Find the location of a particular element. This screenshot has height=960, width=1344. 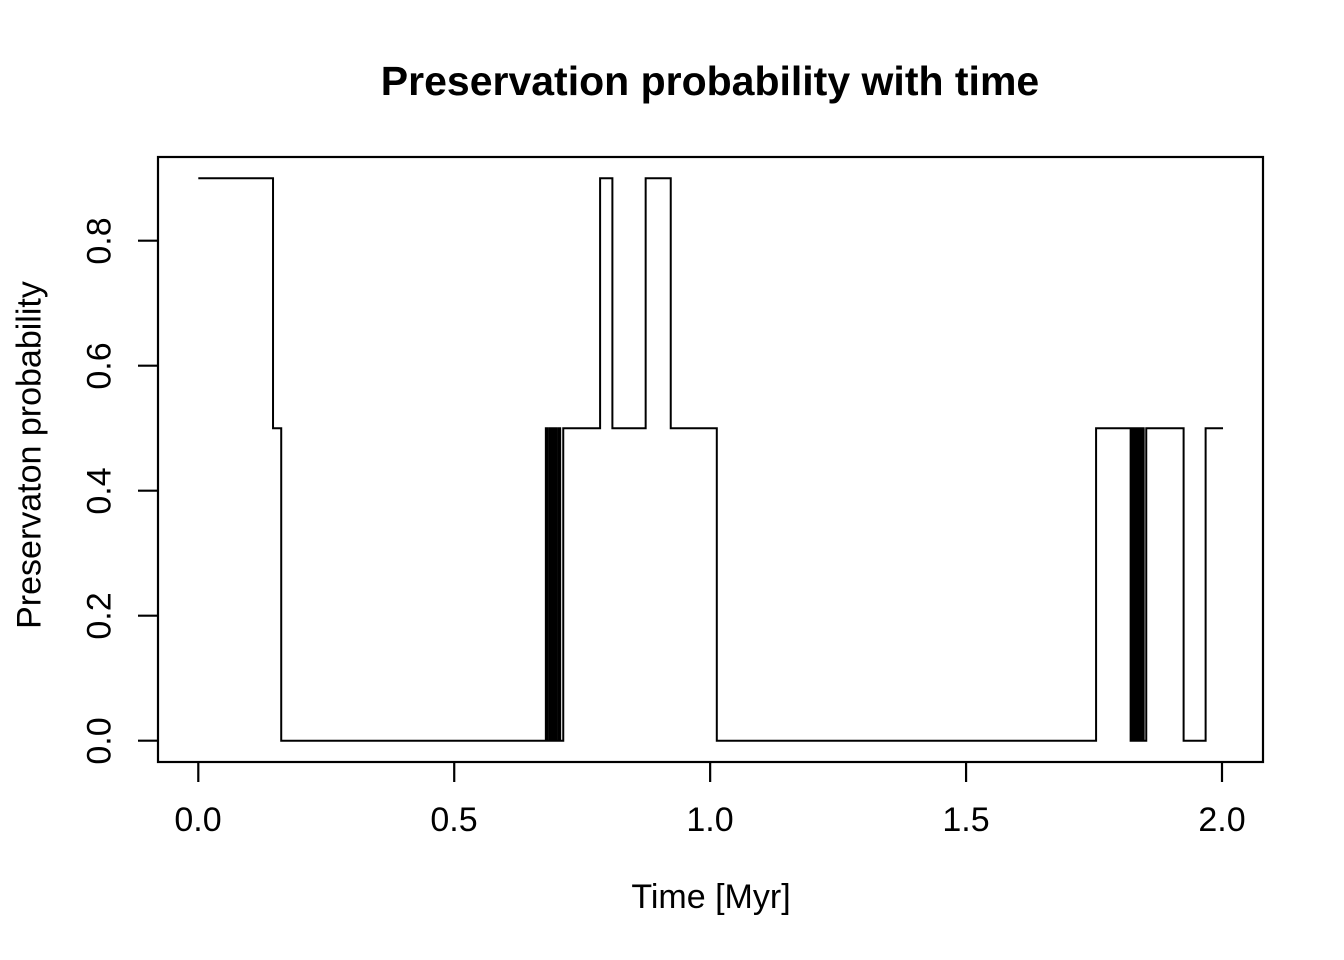

x-tick-label: 1.5 is located at coordinates (966, 820).